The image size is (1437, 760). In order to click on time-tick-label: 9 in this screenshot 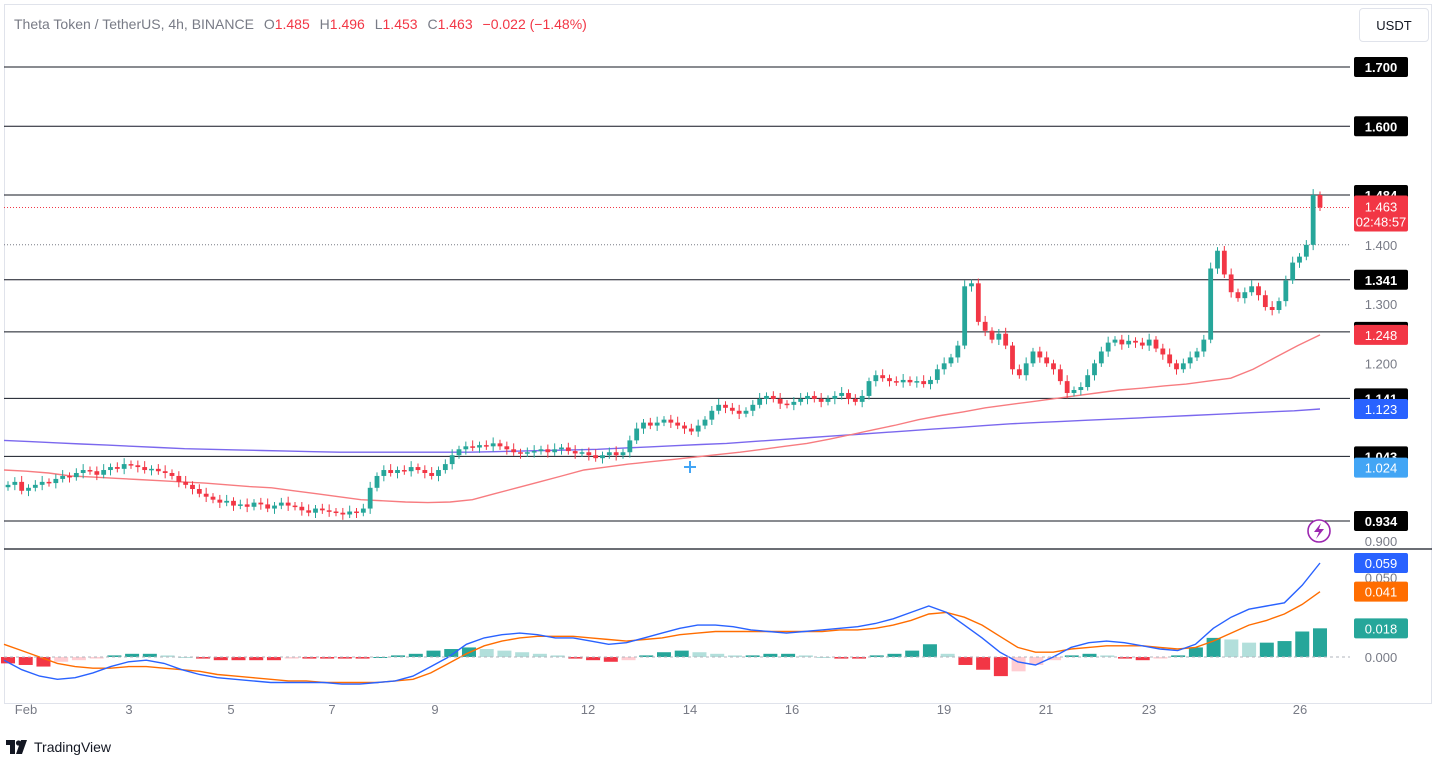, I will do `click(434, 709)`.